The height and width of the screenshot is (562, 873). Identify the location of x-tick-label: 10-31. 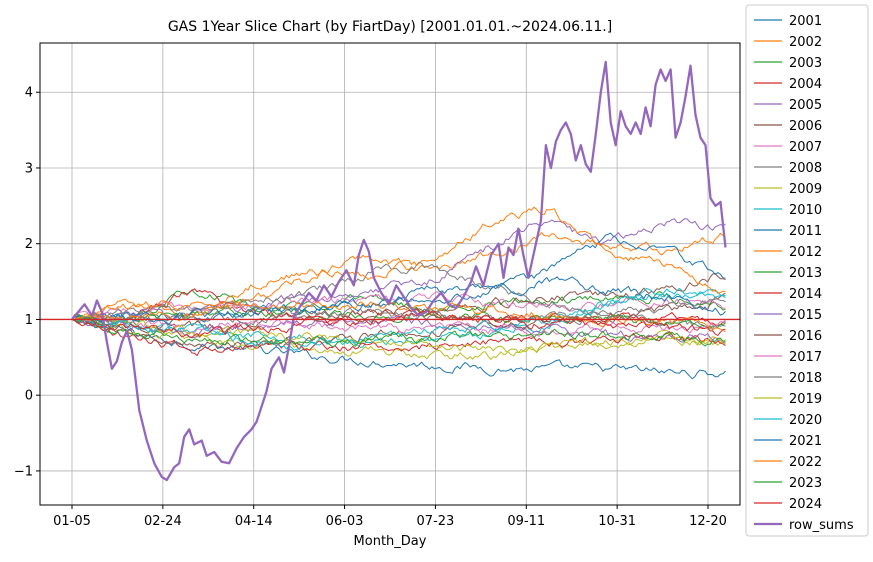
(617, 521).